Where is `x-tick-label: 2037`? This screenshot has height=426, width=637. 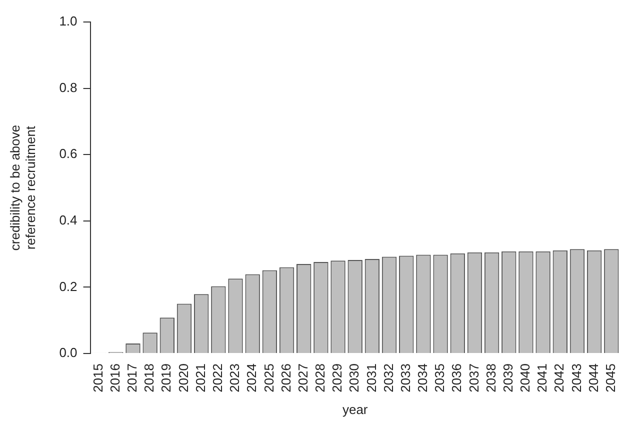
x-tick-label: 2037 is located at coordinates (474, 377).